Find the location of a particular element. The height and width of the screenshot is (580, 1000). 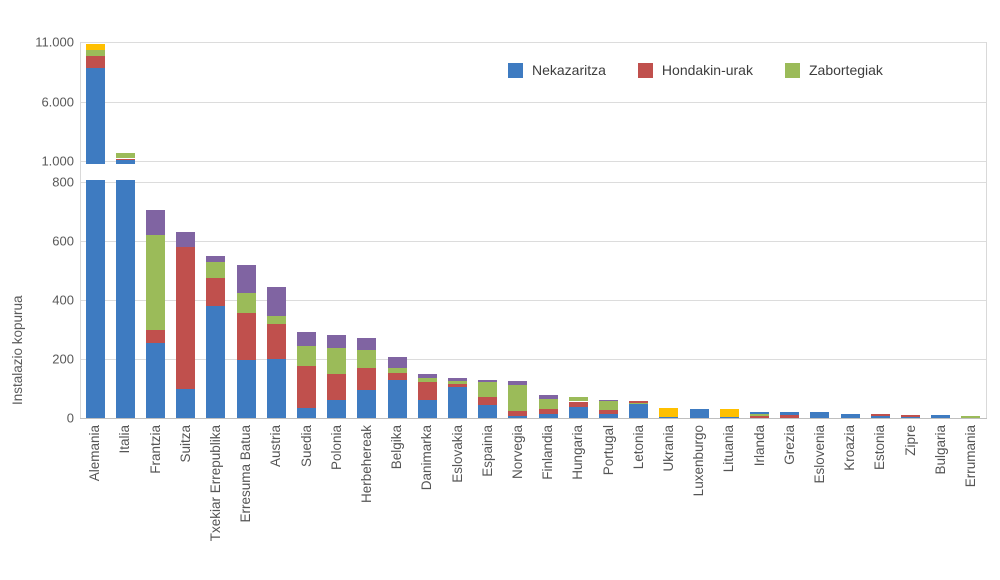

legend-swatch-blue is located at coordinates (515, 70).